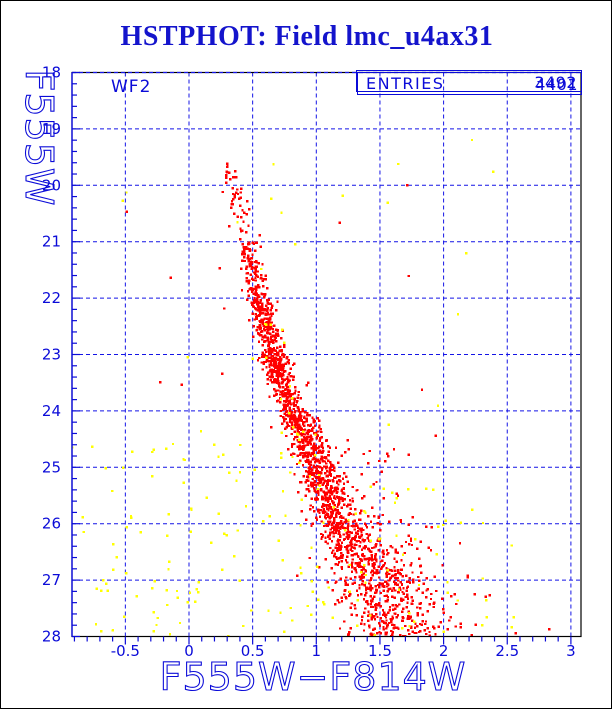  Describe the element at coordinates (51, 242) in the screenshot. I see `y-tick-label: 21` at that location.